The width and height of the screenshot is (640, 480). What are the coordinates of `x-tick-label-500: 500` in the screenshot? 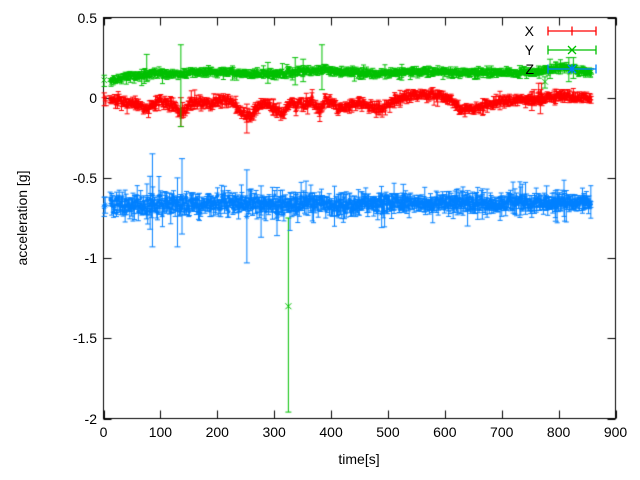 It's located at (388, 432).